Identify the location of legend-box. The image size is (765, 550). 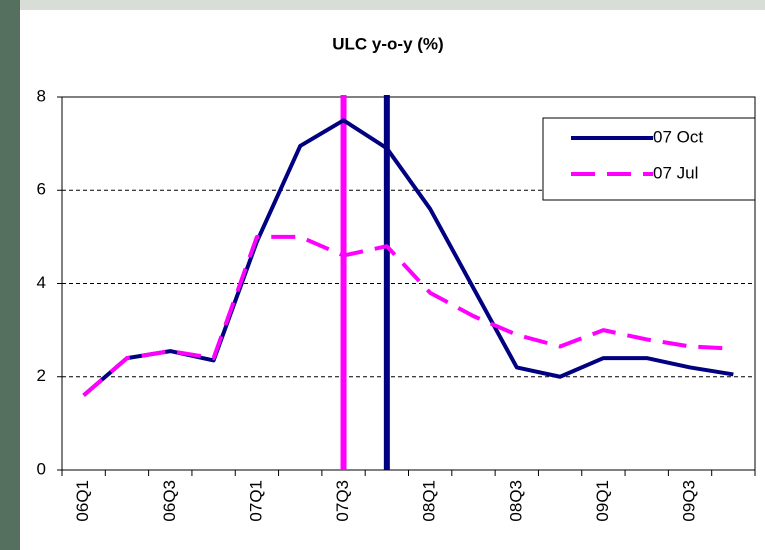
(649, 159).